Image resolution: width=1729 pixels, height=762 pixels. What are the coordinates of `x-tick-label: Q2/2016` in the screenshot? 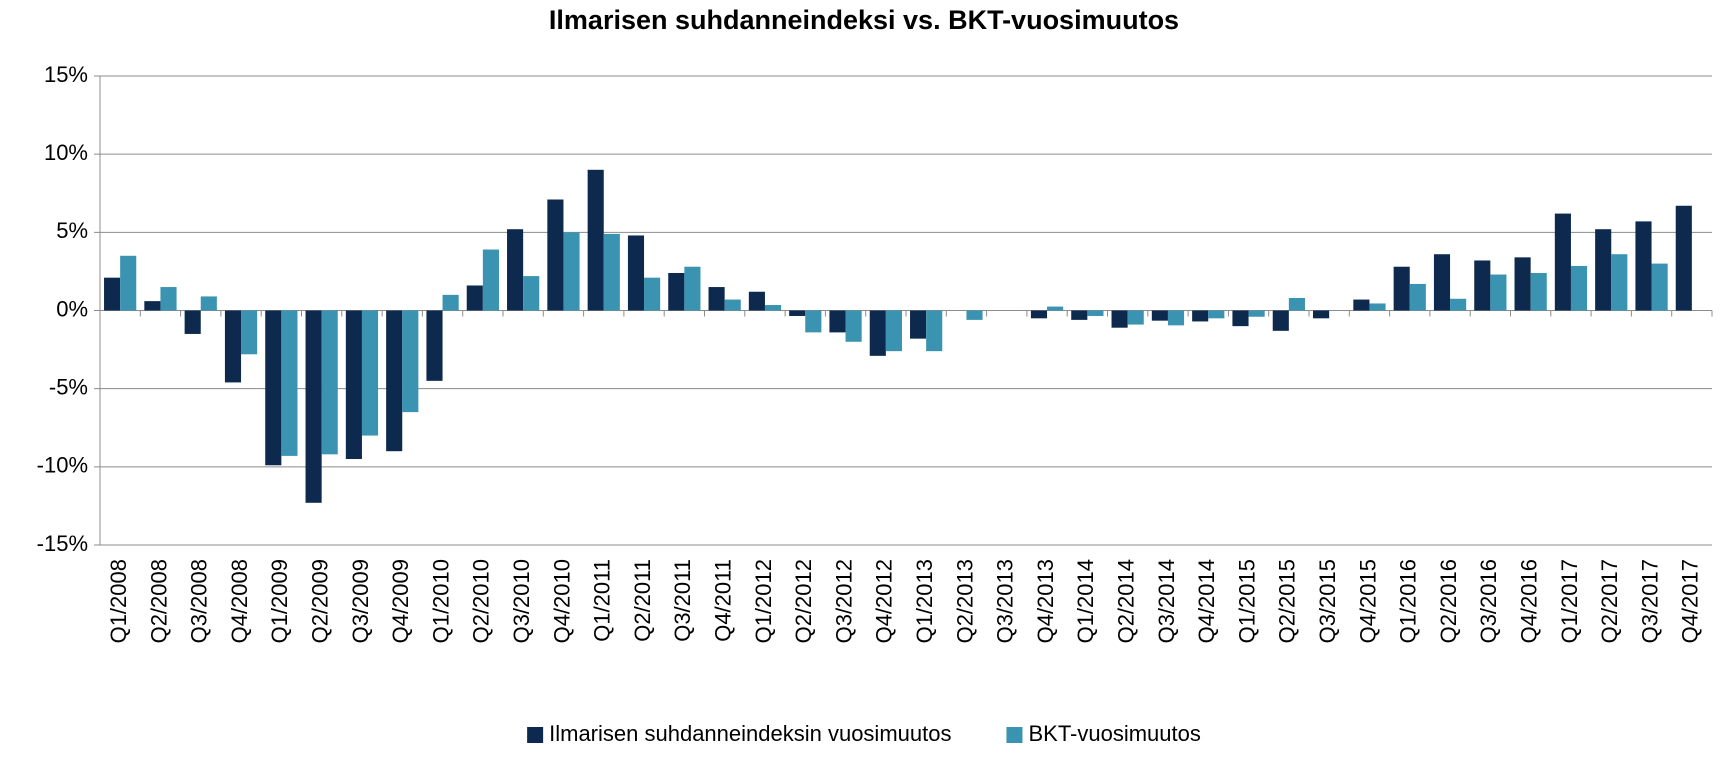 It's located at (1448, 601).